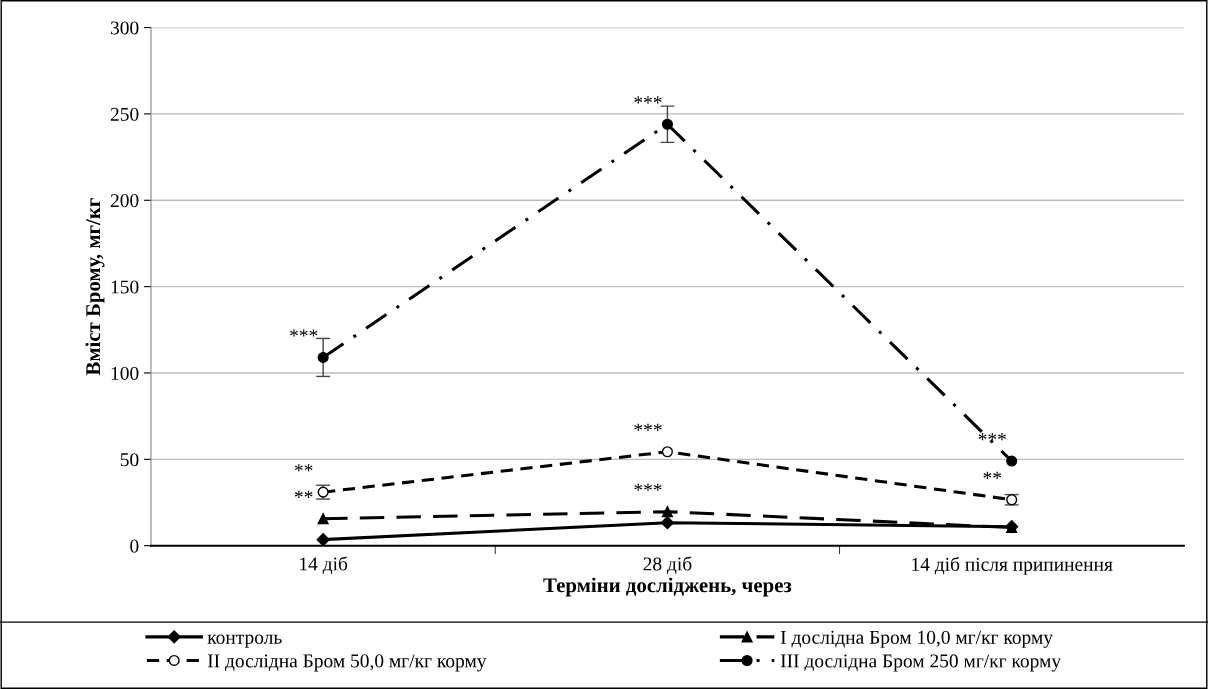 The height and width of the screenshot is (689, 1208). I want to click on legend-label: II дослідна Бром 50,0 мг/кг корму, so click(347, 663).